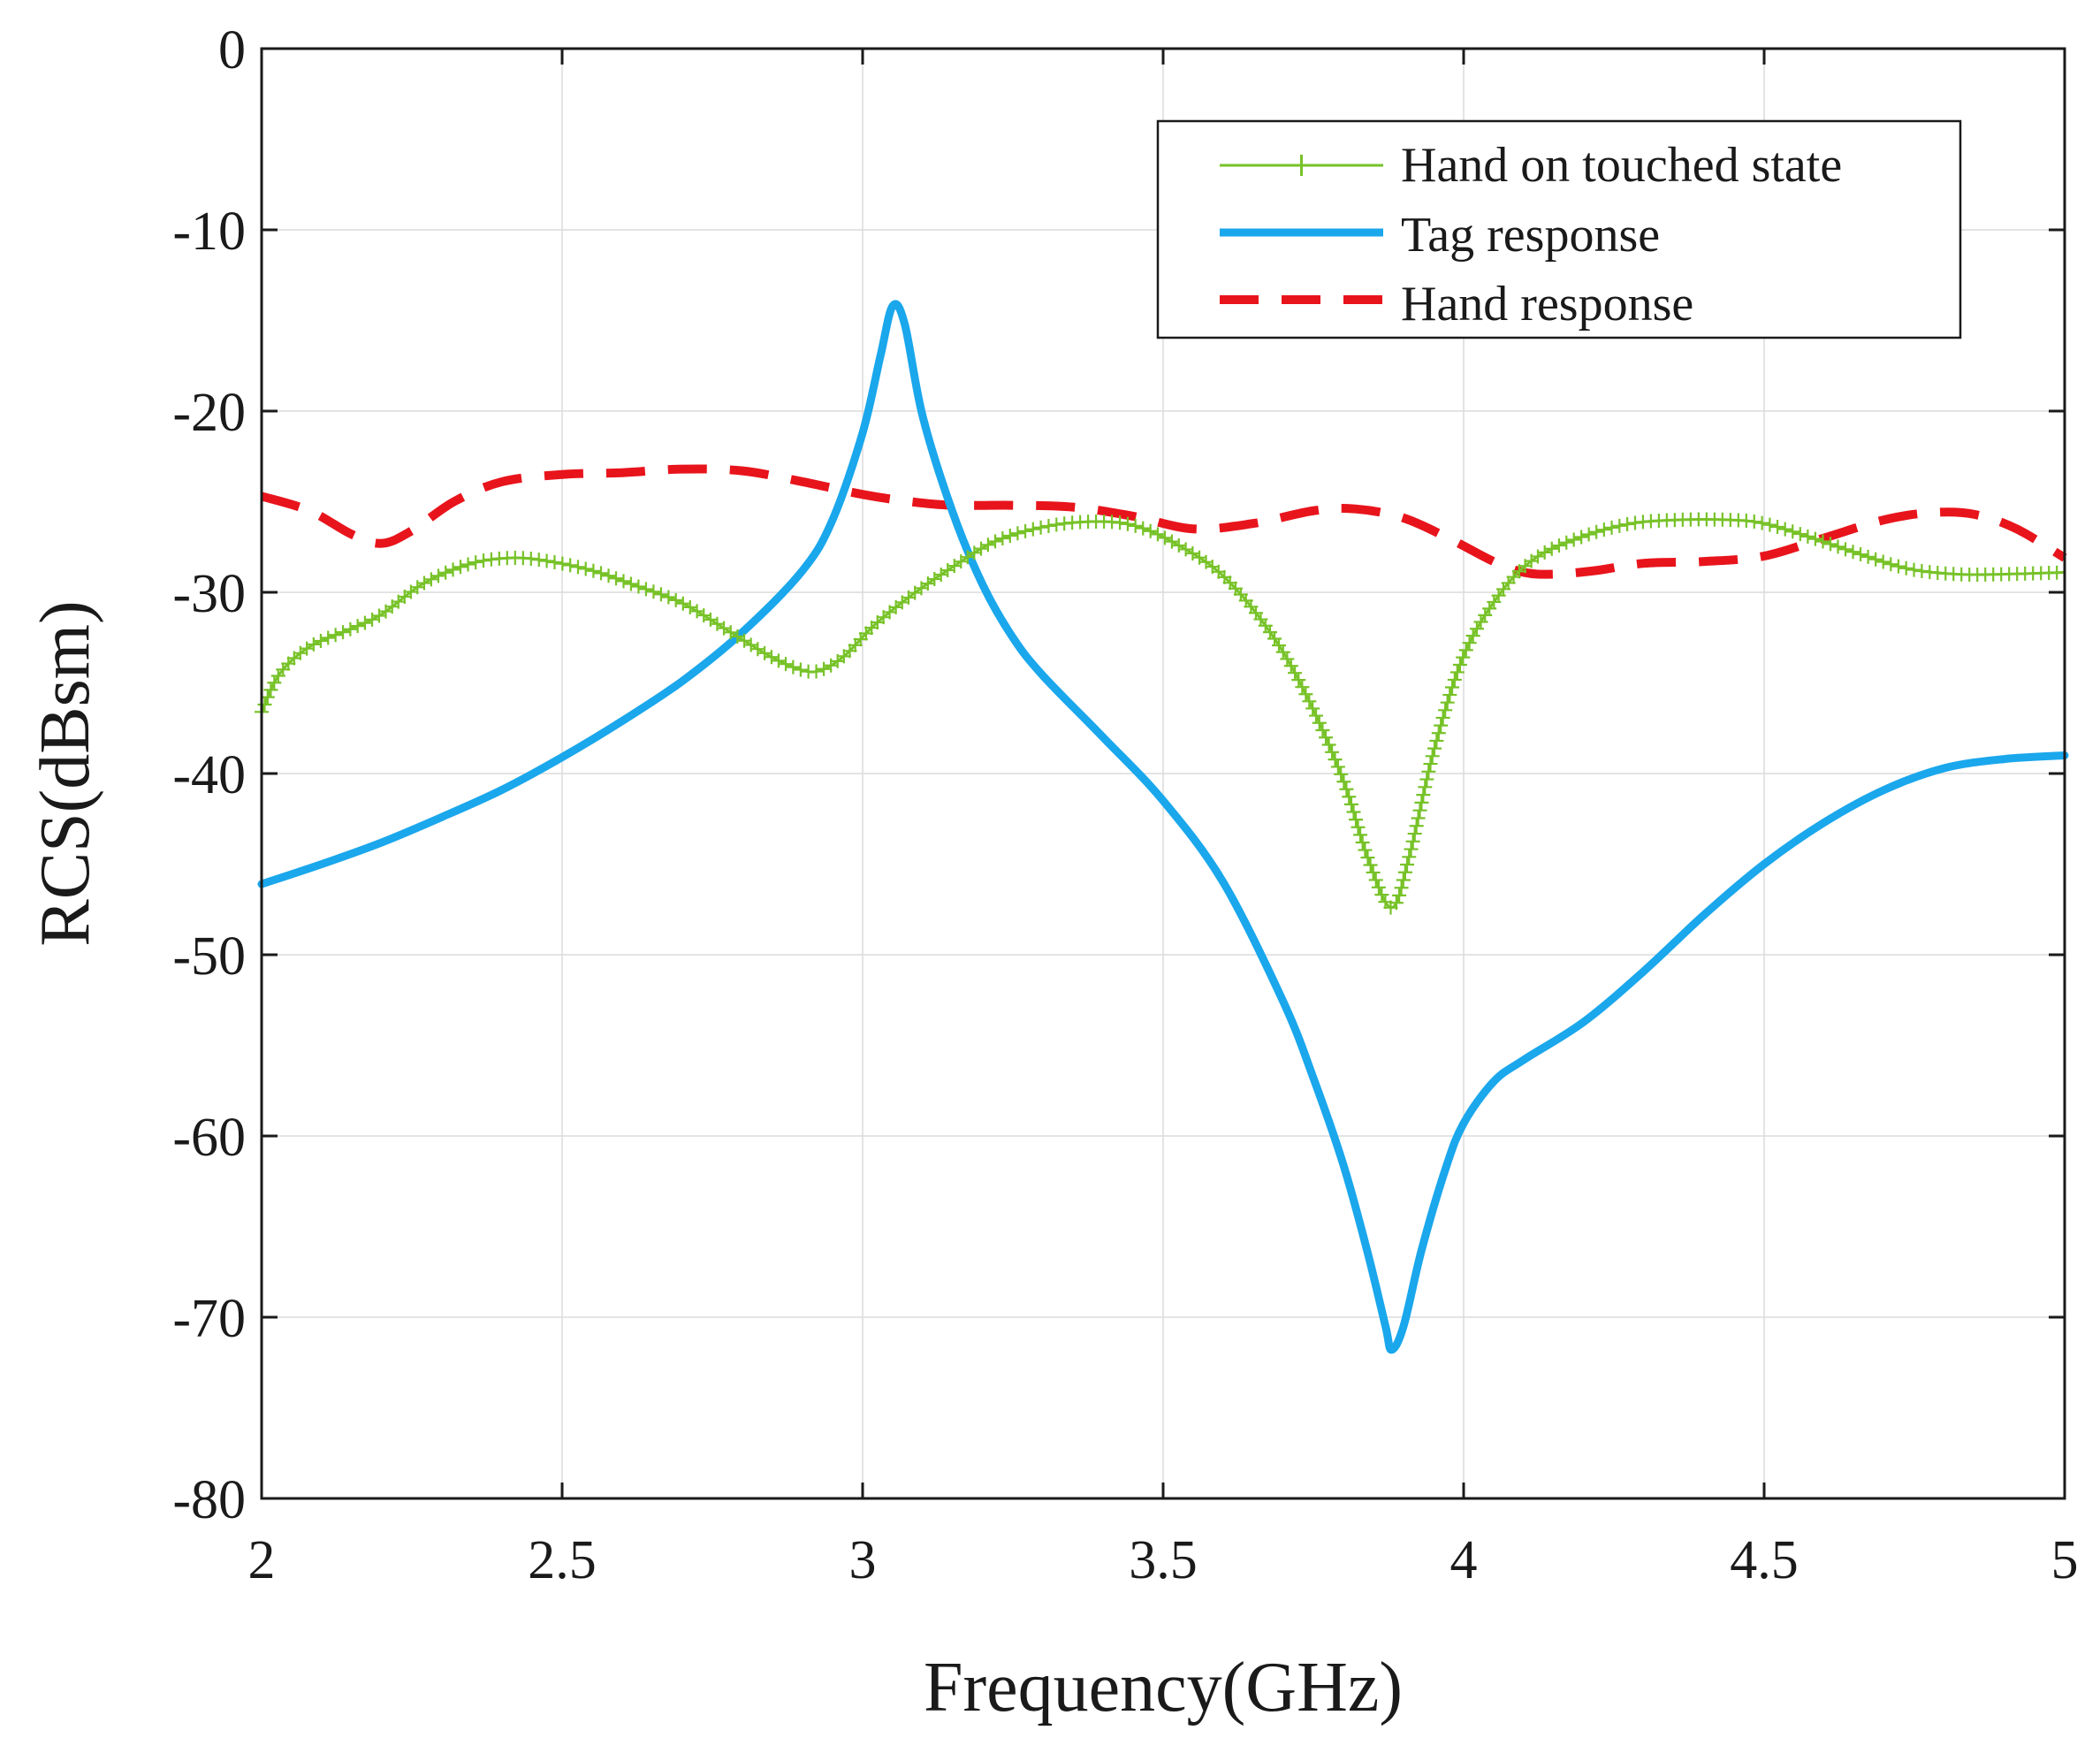  What do you see at coordinates (1301, 165) in the screenshot?
I see `legend-plus-marker` at bounding box center [1301, 165].